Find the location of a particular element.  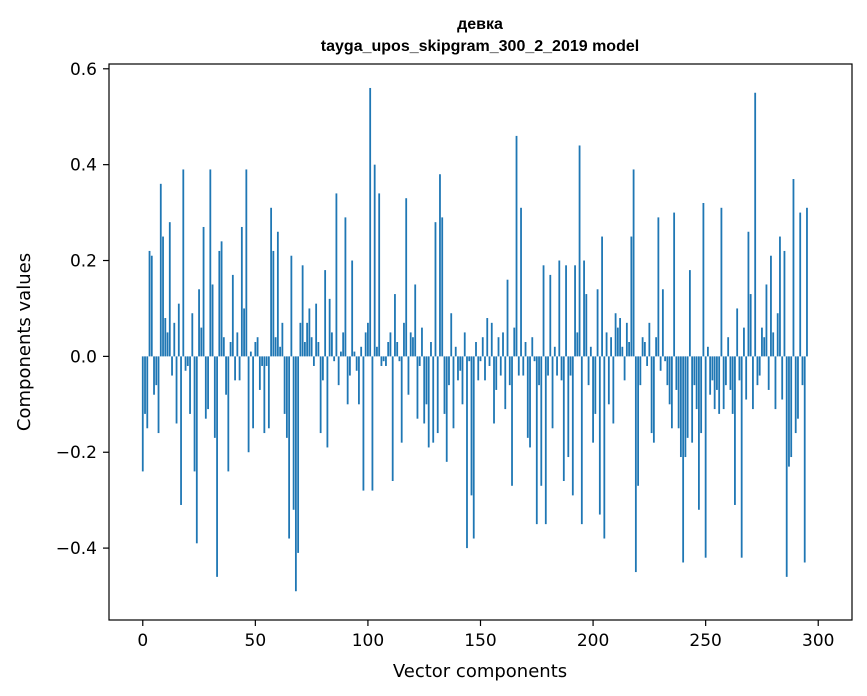

x-axis-label: Vector components is located at coordinates (480, 671).